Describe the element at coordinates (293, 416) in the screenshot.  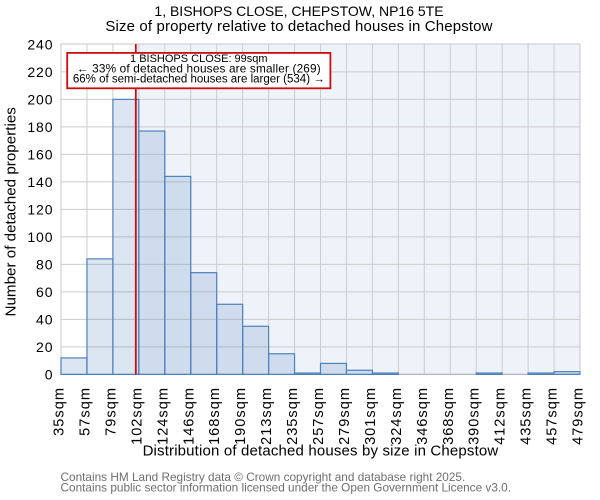
I see `svg-text: 235sqm` at that location.